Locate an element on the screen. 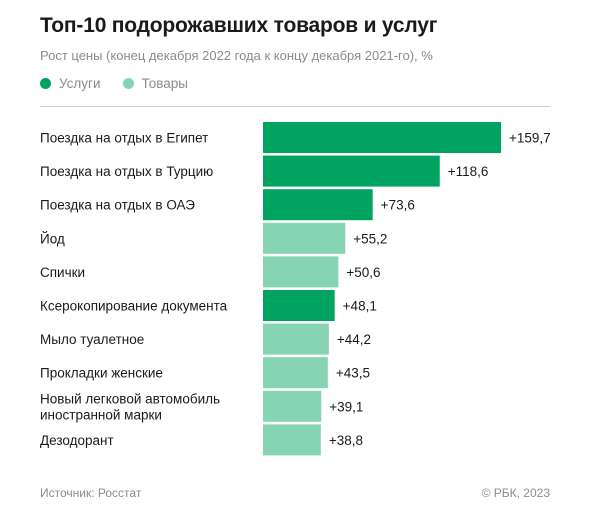  copyright: © РБК, 2023 is located at coordinates (515, 493).